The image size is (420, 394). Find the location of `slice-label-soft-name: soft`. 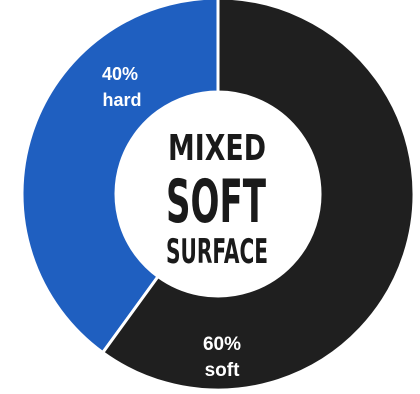

slice-label-soft-name: soft is located at coordinates (223, 370).